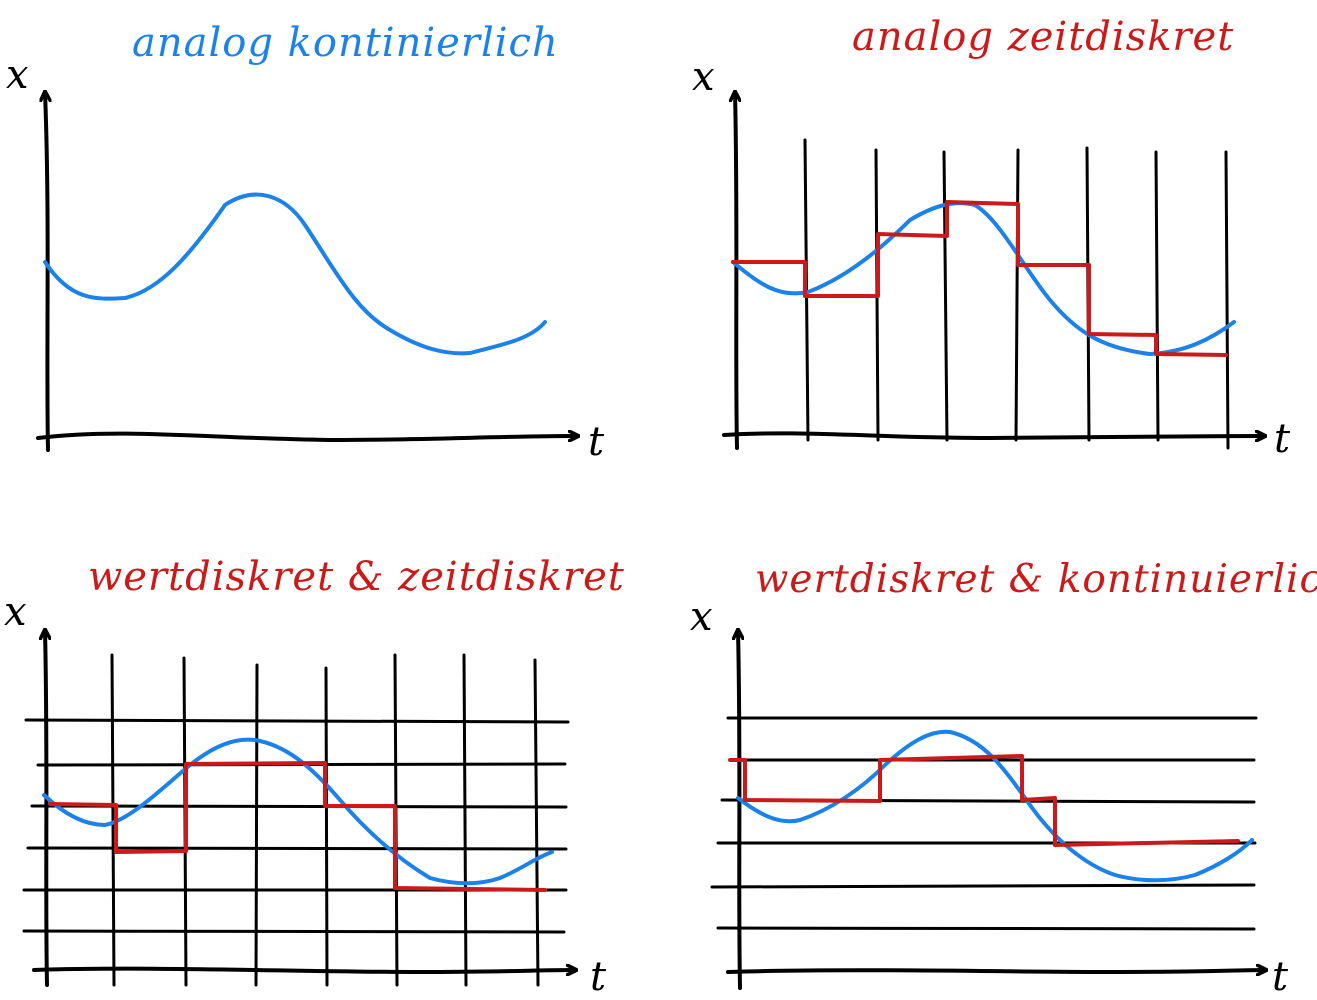  I want to click on quantized-sampled-steps, so click(297, 826).